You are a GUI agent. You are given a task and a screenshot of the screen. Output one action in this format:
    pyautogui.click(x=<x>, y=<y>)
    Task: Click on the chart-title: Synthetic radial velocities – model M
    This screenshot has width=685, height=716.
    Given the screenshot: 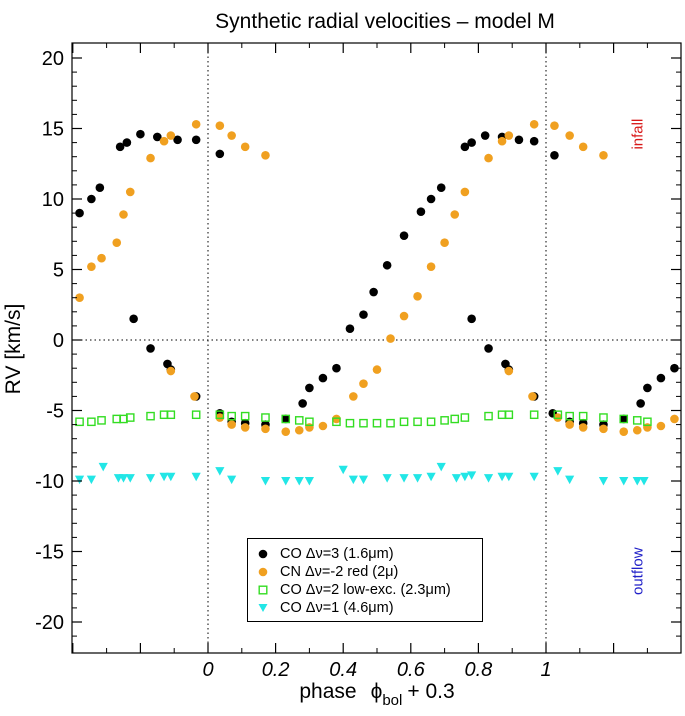 What is the action you would take?
    pyautogui.click(x=385, y=21)
    